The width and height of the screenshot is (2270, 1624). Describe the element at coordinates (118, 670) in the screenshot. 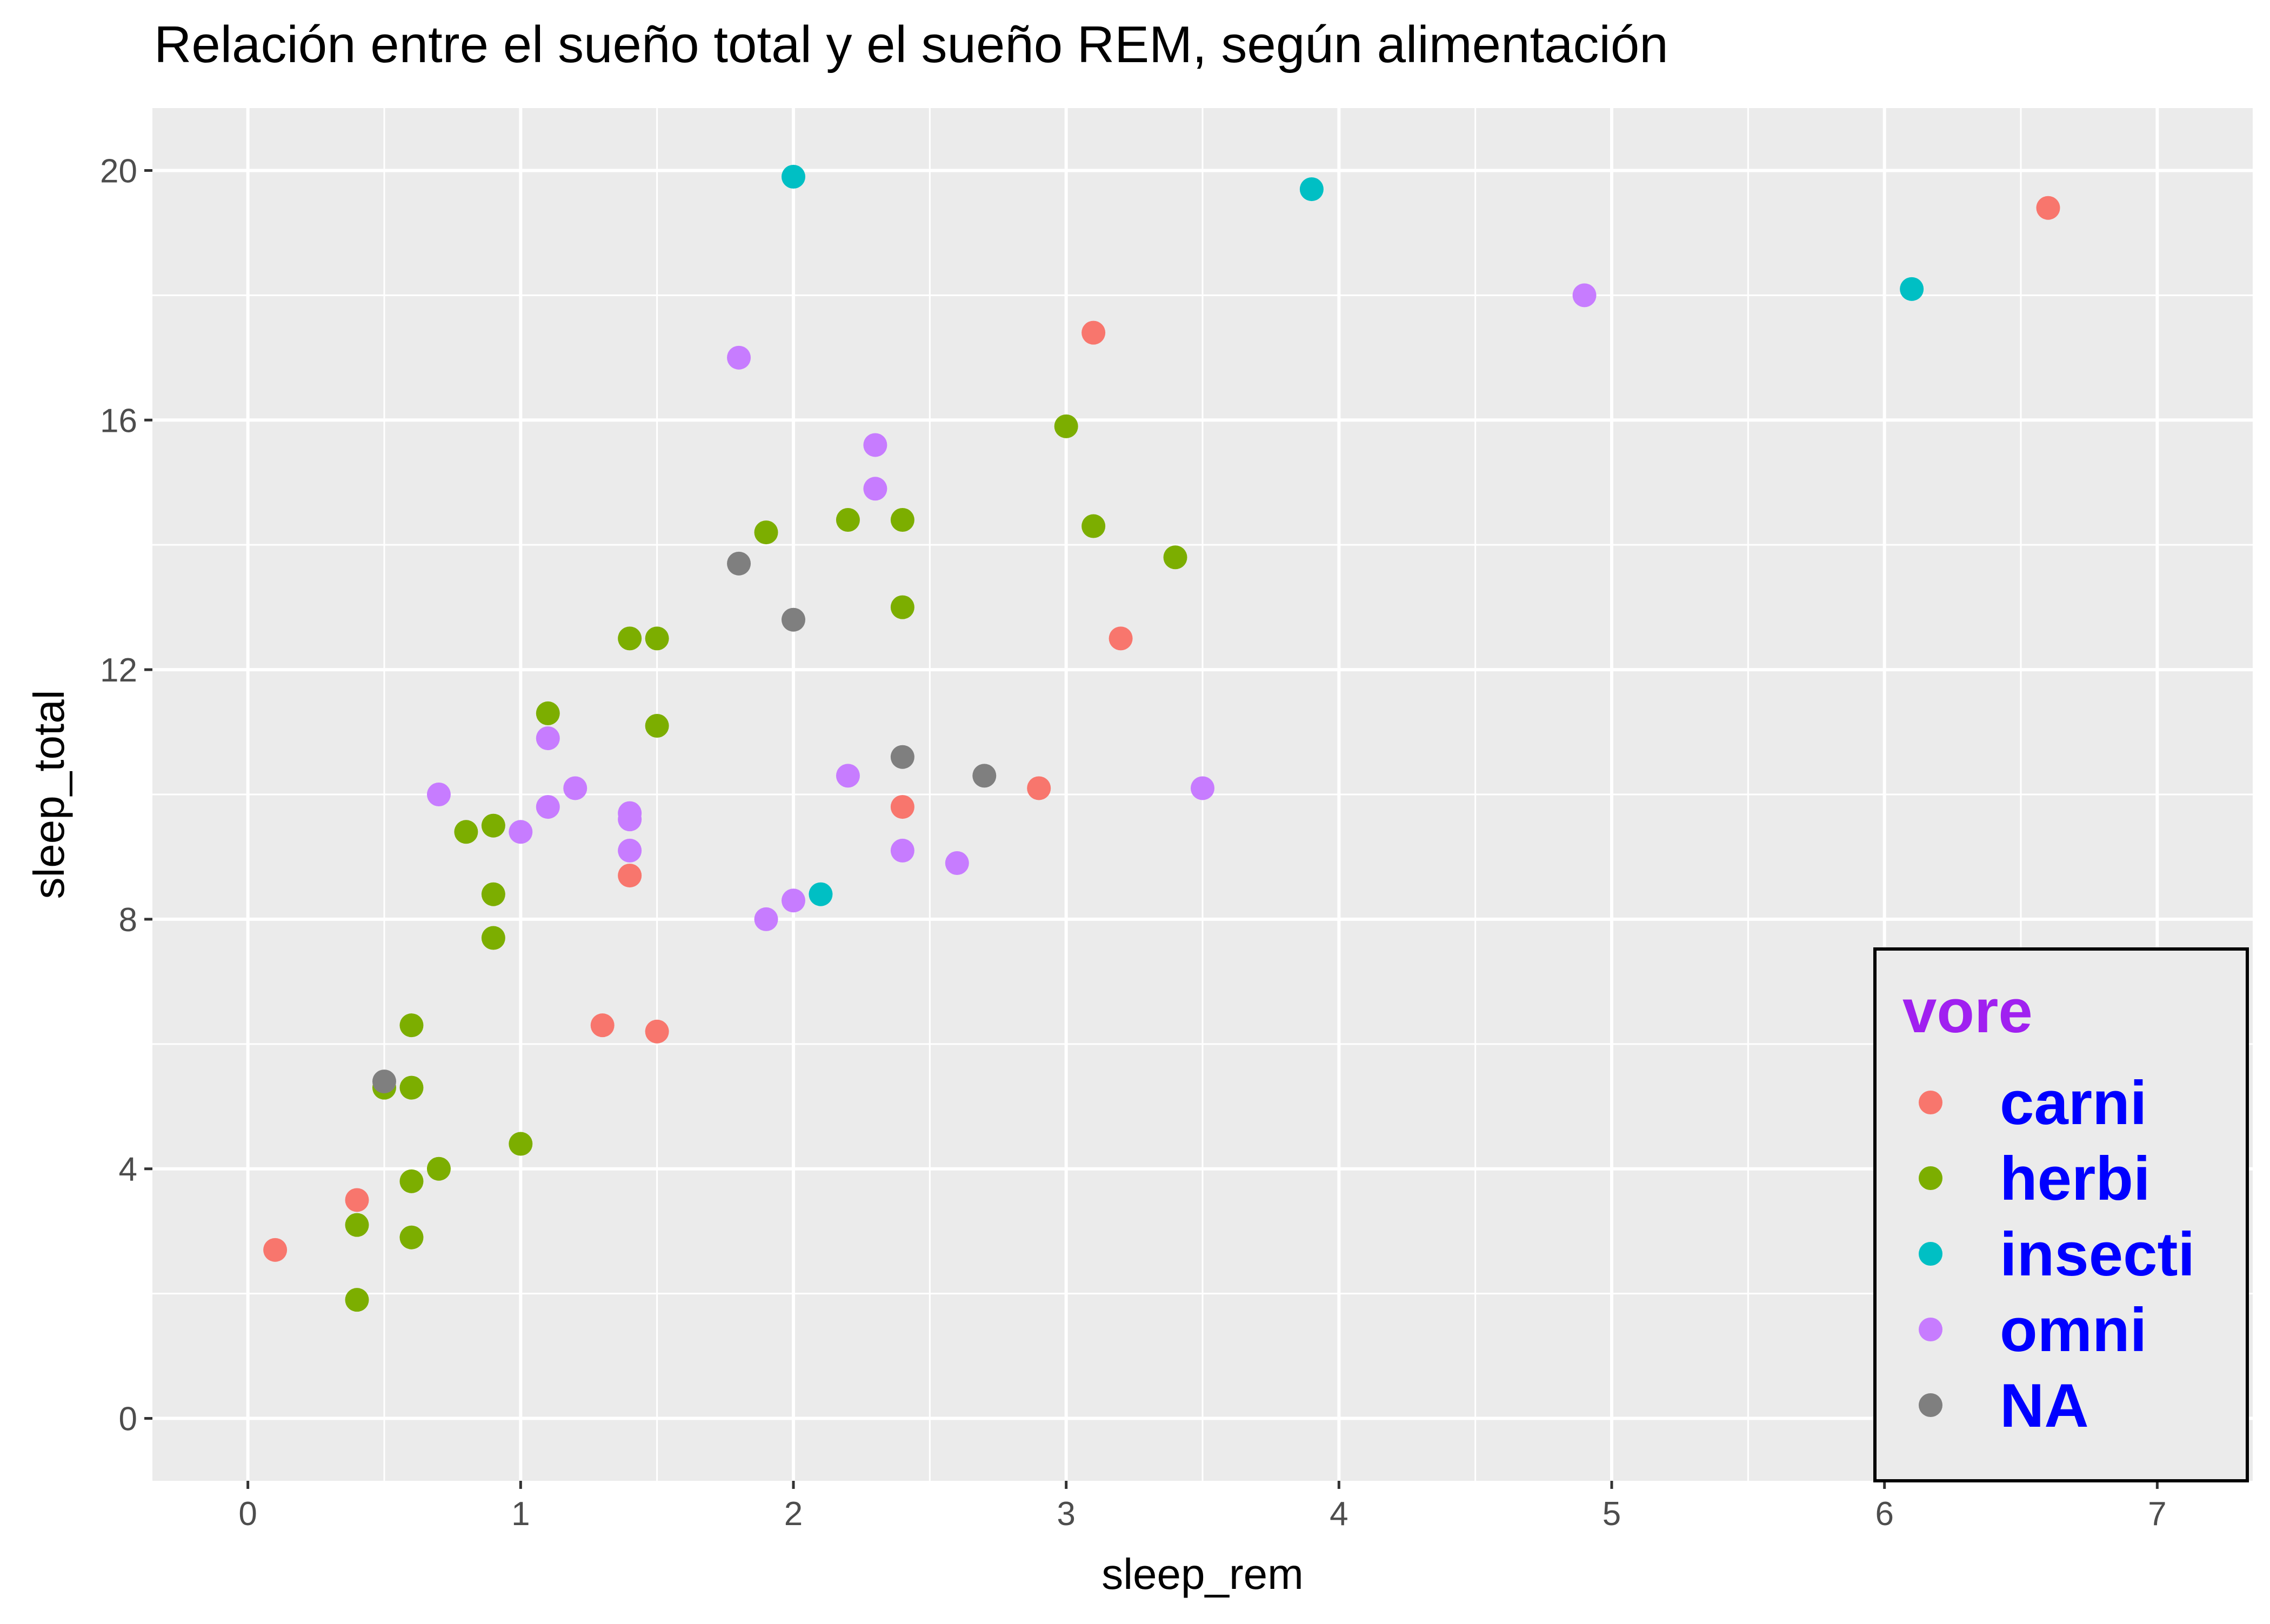

I see `y-tick-label: 12` at that location.